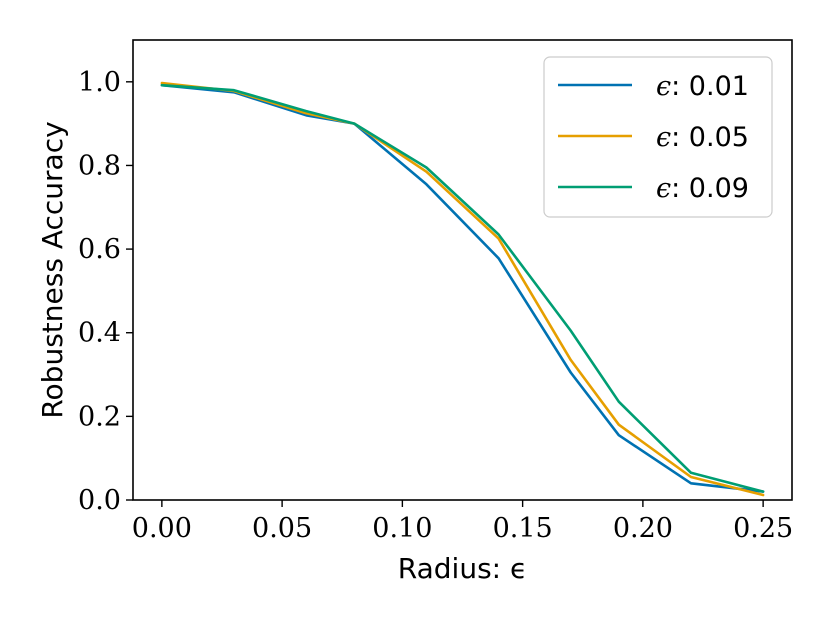 The width and height of the screenshot is (830, 623). I want to click on legend-label: ϵ: 0.09, so click(702, 188).